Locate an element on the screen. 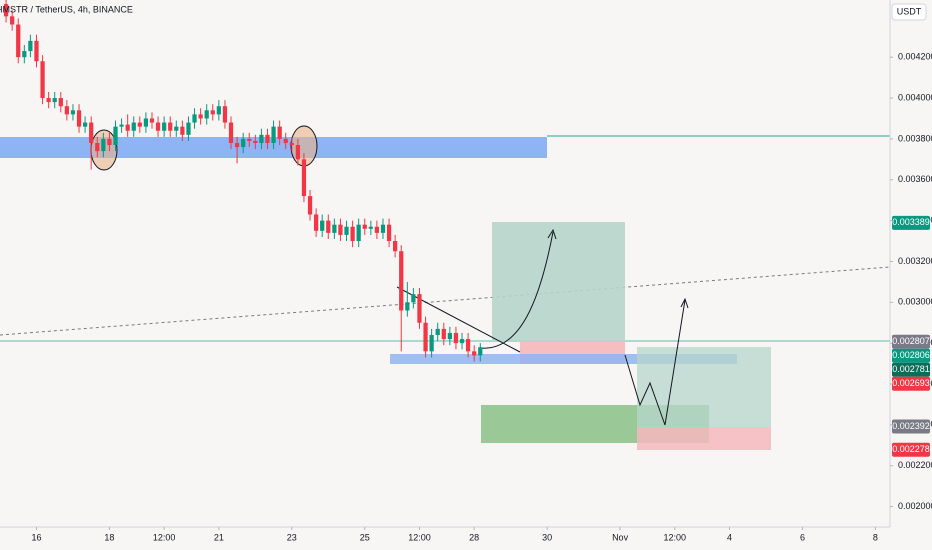  y-tick-label: 0.003800 is located at coordinates (915, 138).